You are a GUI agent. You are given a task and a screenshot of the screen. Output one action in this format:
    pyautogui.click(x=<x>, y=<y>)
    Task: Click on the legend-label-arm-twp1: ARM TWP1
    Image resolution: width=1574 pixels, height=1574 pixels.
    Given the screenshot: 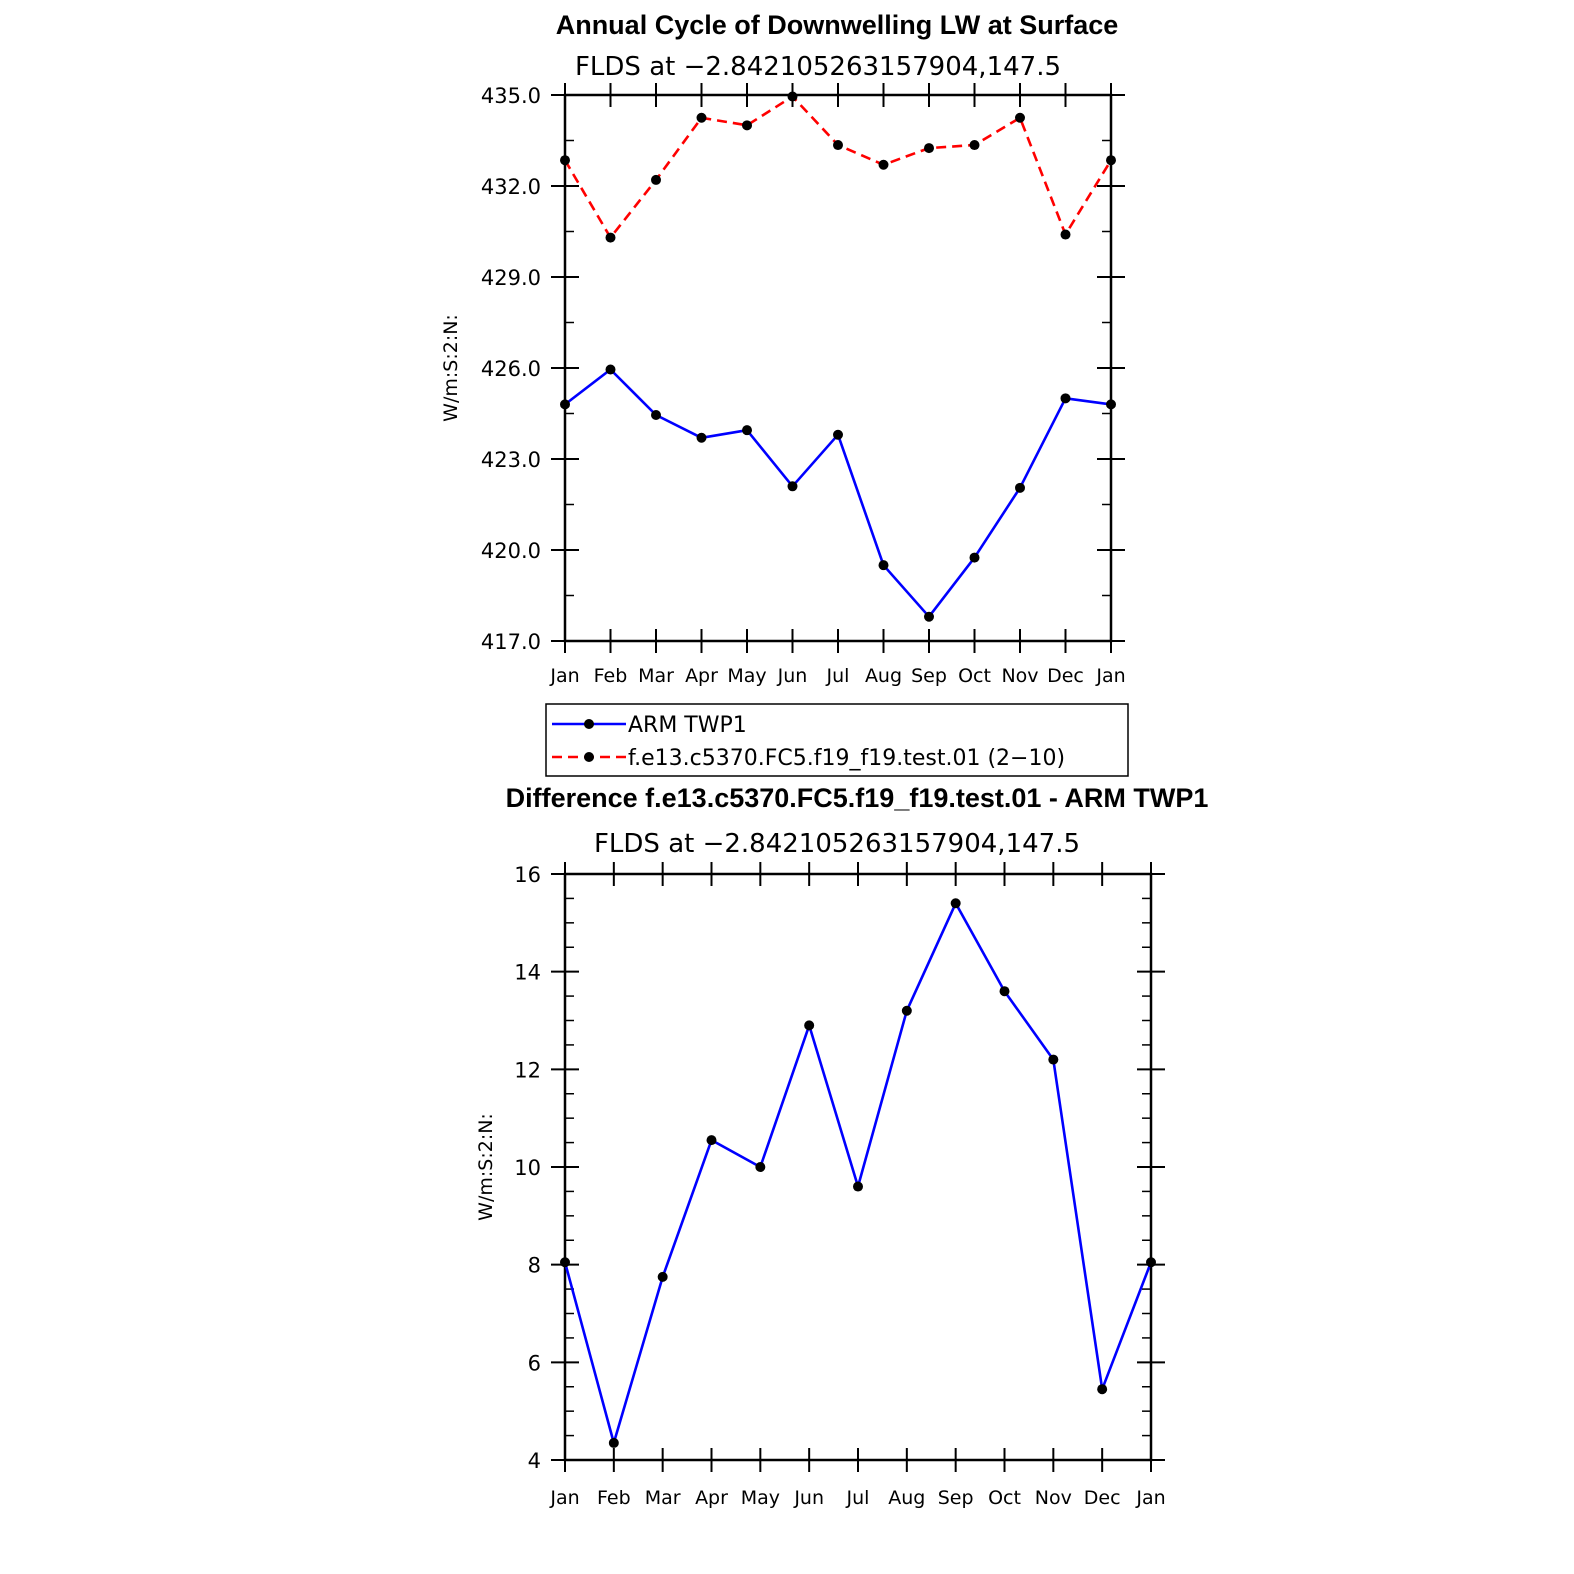 What is the action you would take?
    pyautogui.click(x=687, y=725)
    